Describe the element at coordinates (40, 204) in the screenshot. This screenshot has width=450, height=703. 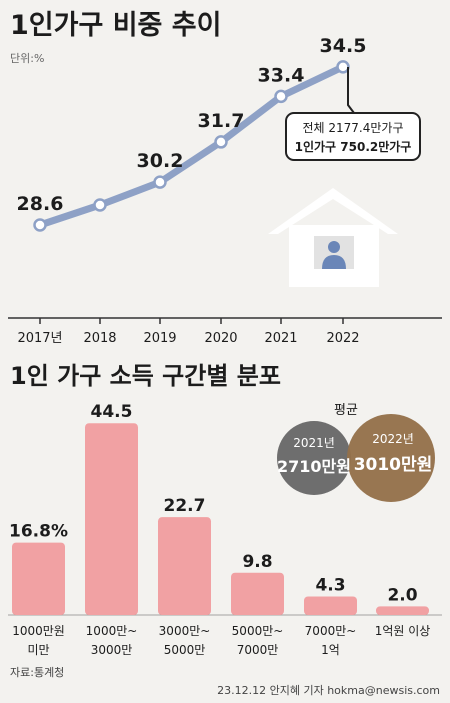
I see `line-value-label: 28.6` at that location.